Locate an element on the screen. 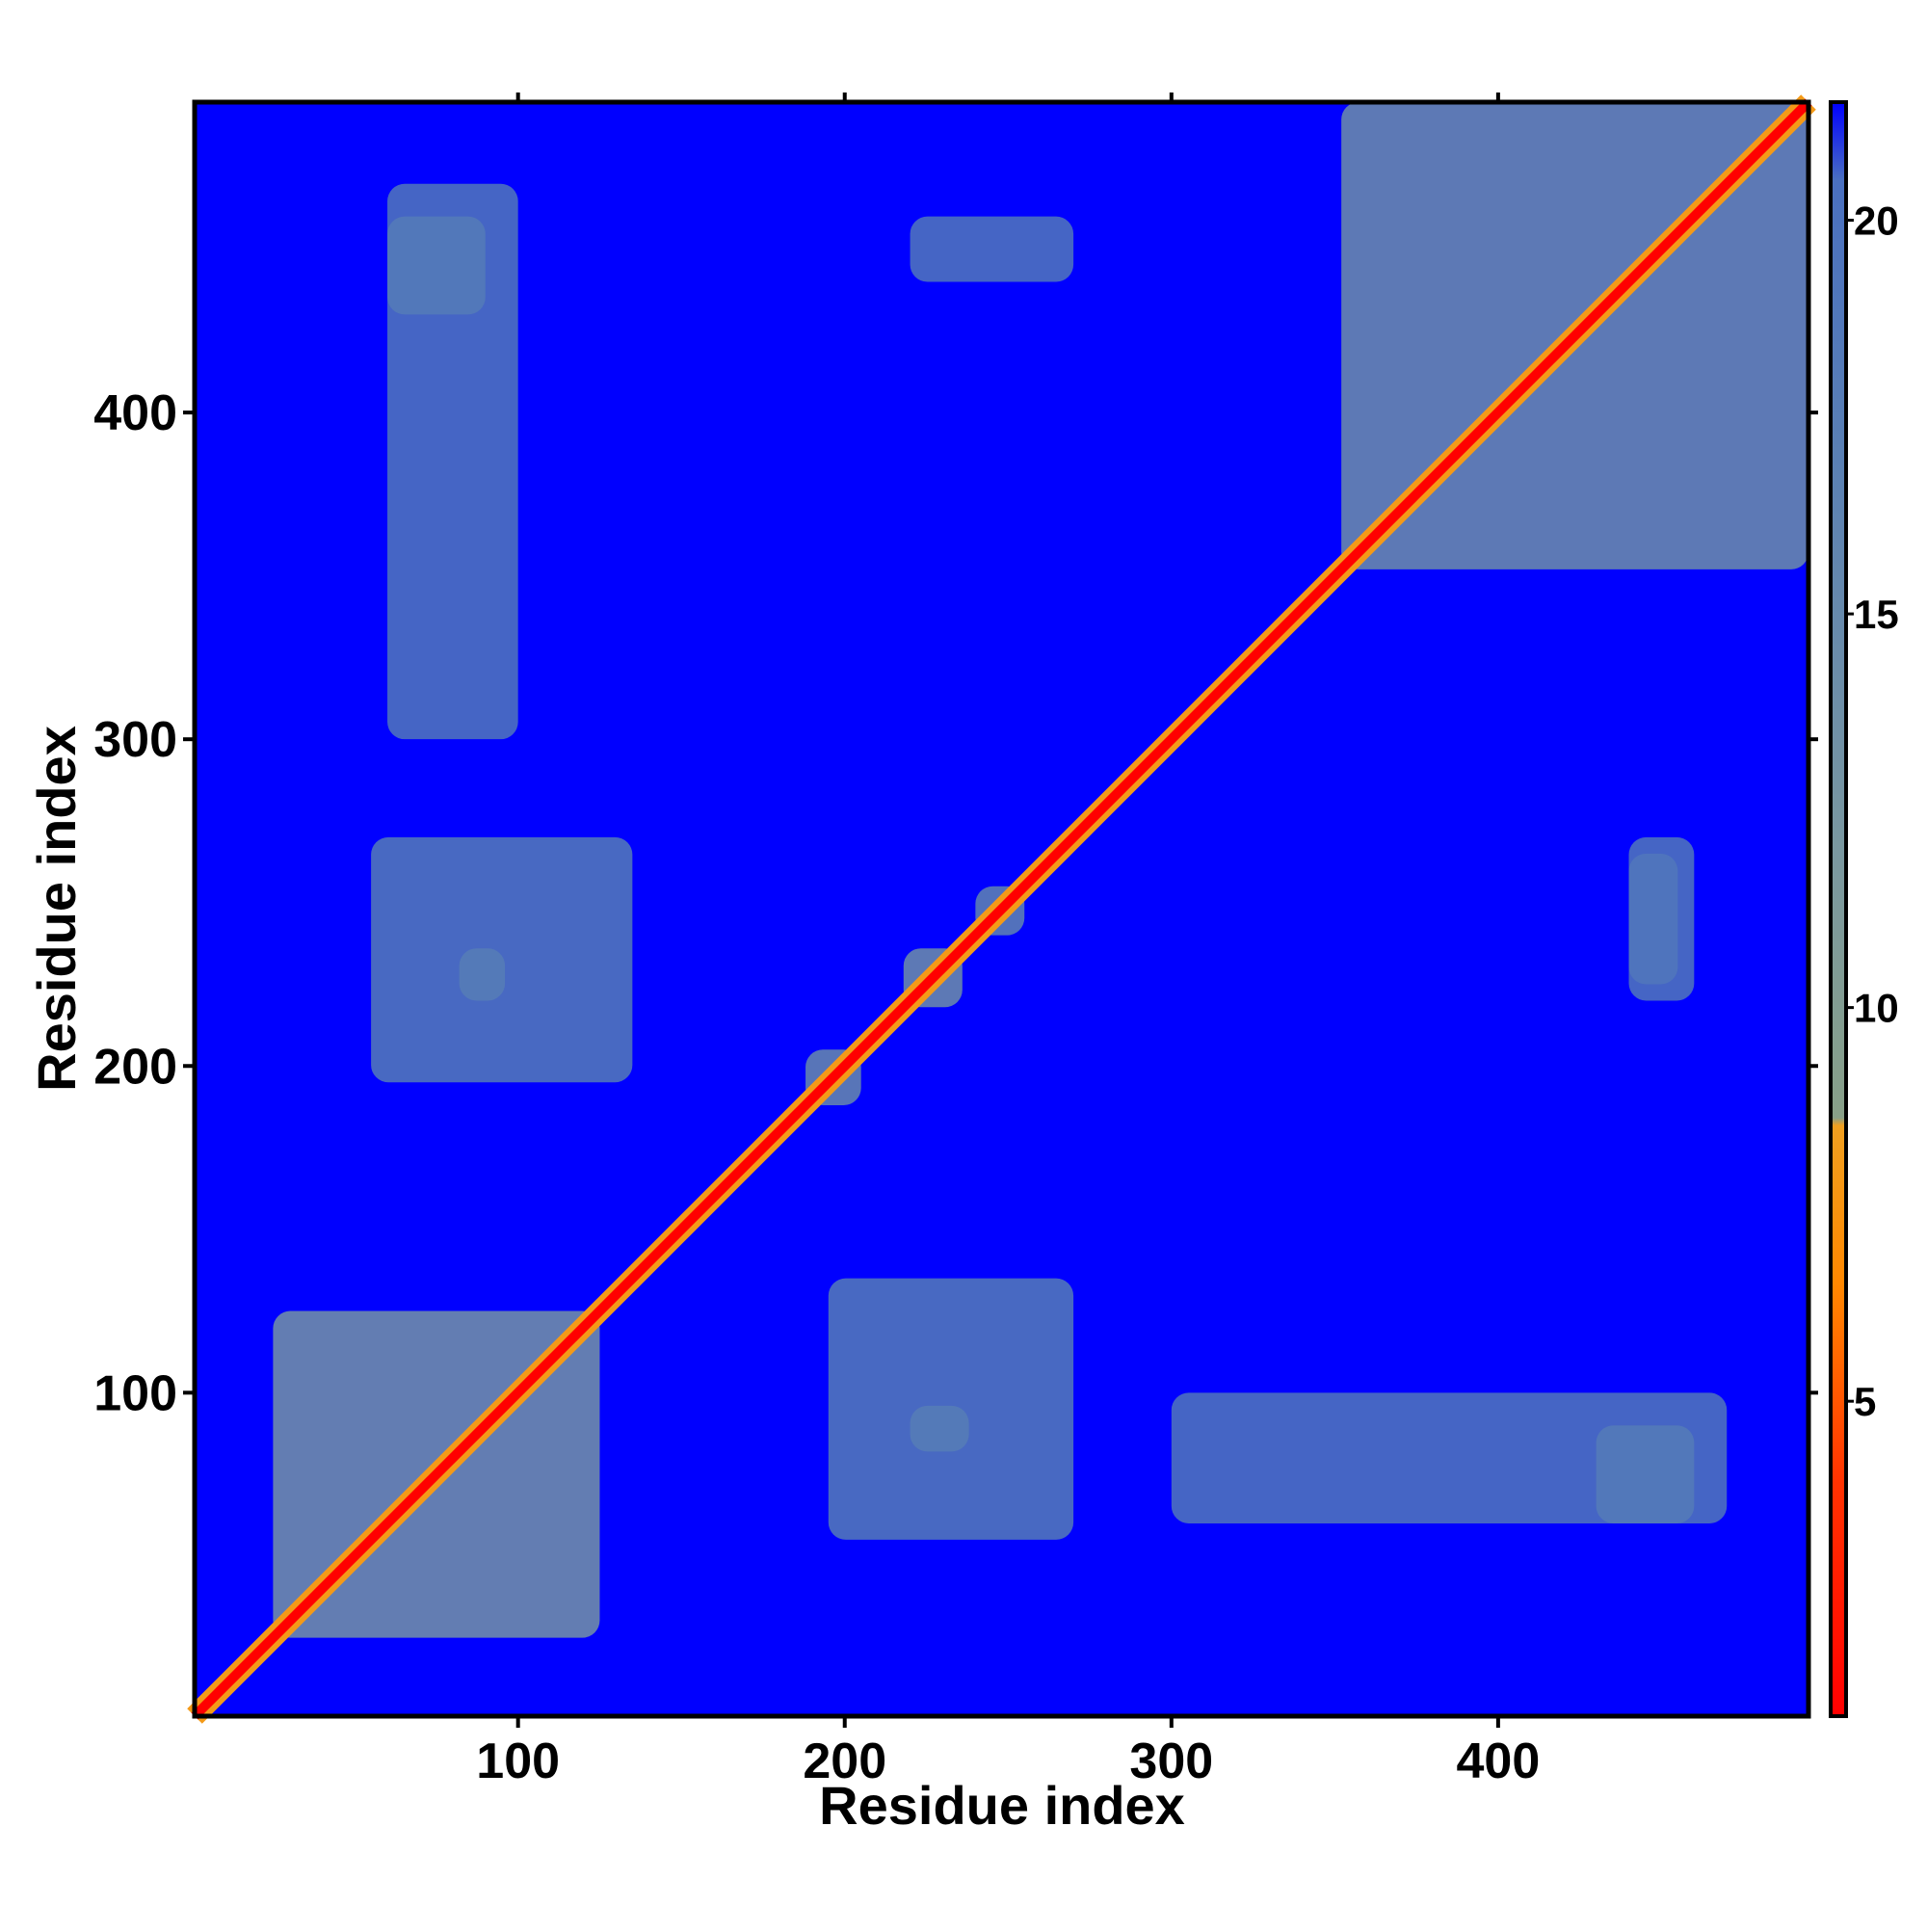 This screenshot has height=1932, width=1927. y-axis-label: Residue index is located at coordinates (56, 909).